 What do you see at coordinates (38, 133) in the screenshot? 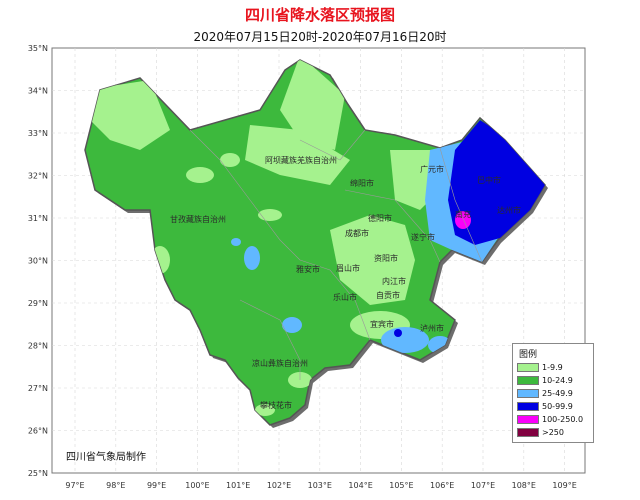
I see `lat-tick-label: 33°N` at bounding box center [38, 133].